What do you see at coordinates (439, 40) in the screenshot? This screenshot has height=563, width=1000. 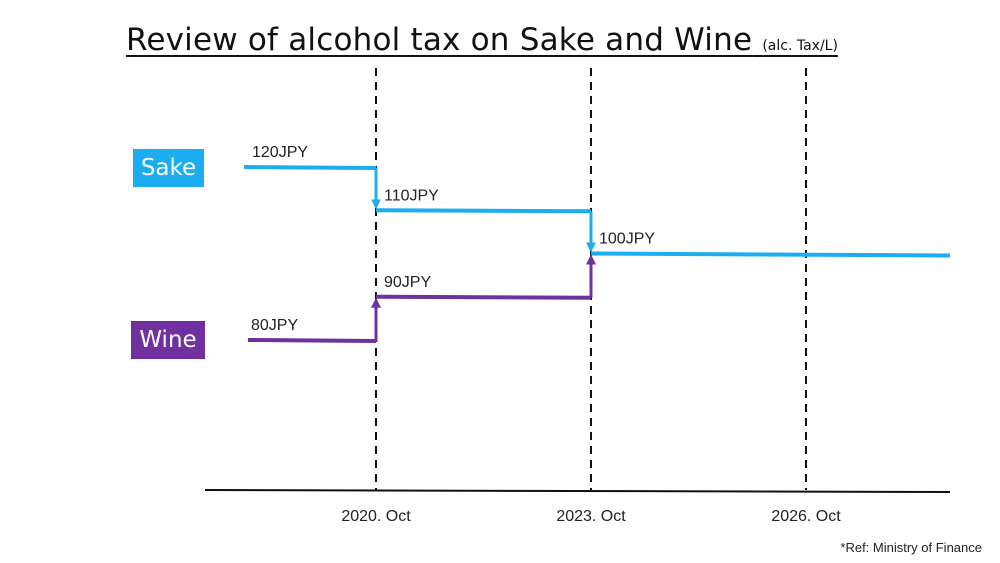 I see `chart-title-main: Review of alcohol tax on Sake and Wine` at bounding box center [439, 40].